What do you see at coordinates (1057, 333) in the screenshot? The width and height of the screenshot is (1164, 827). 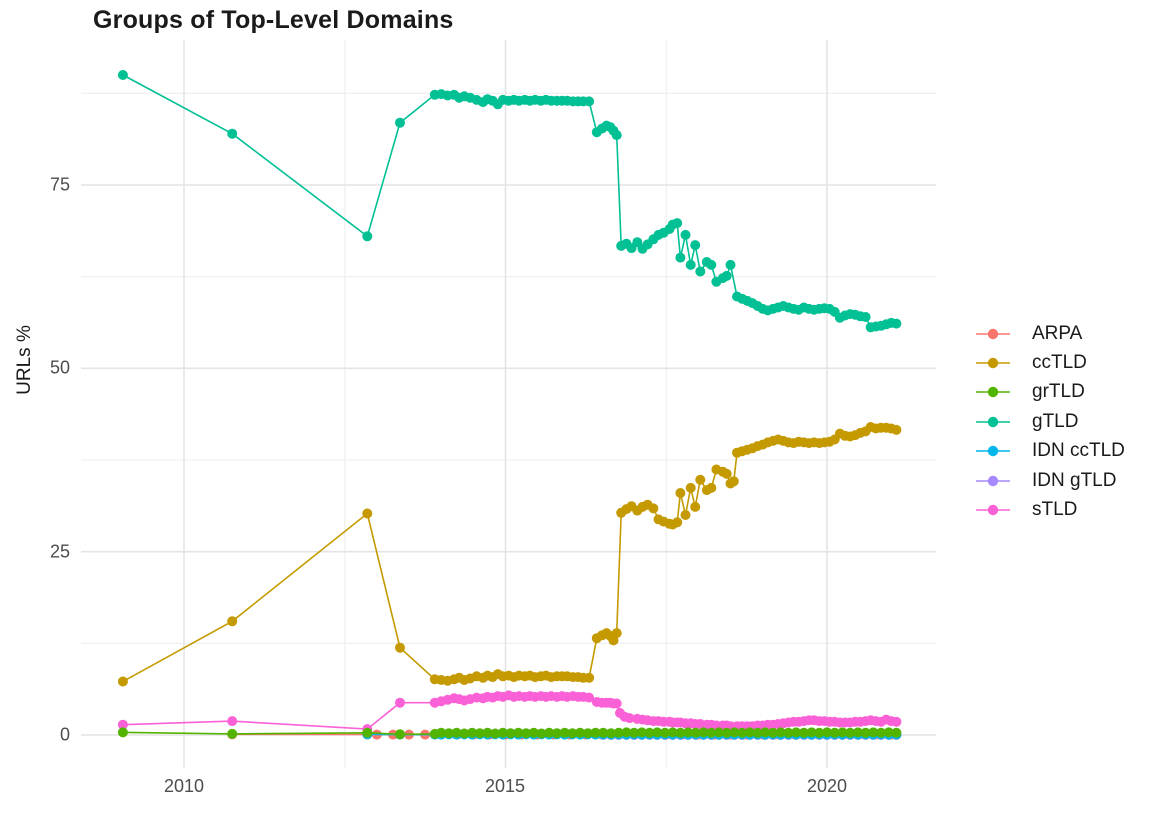 I see `legend-item-label: ARPA` at bounding box center [1057, 333].